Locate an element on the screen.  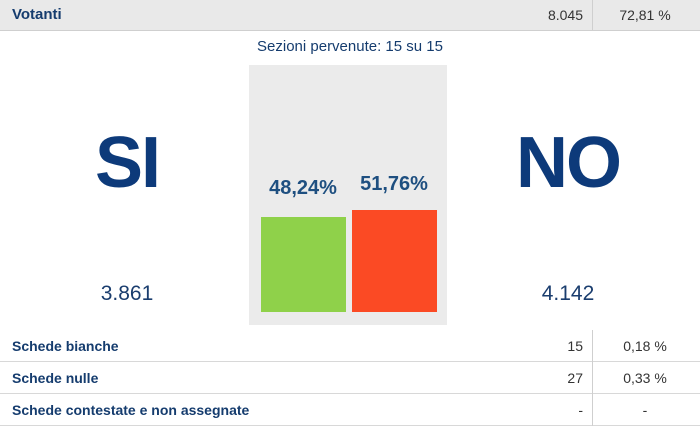
header-count: 8.045 is located at coordinates (565, 15).